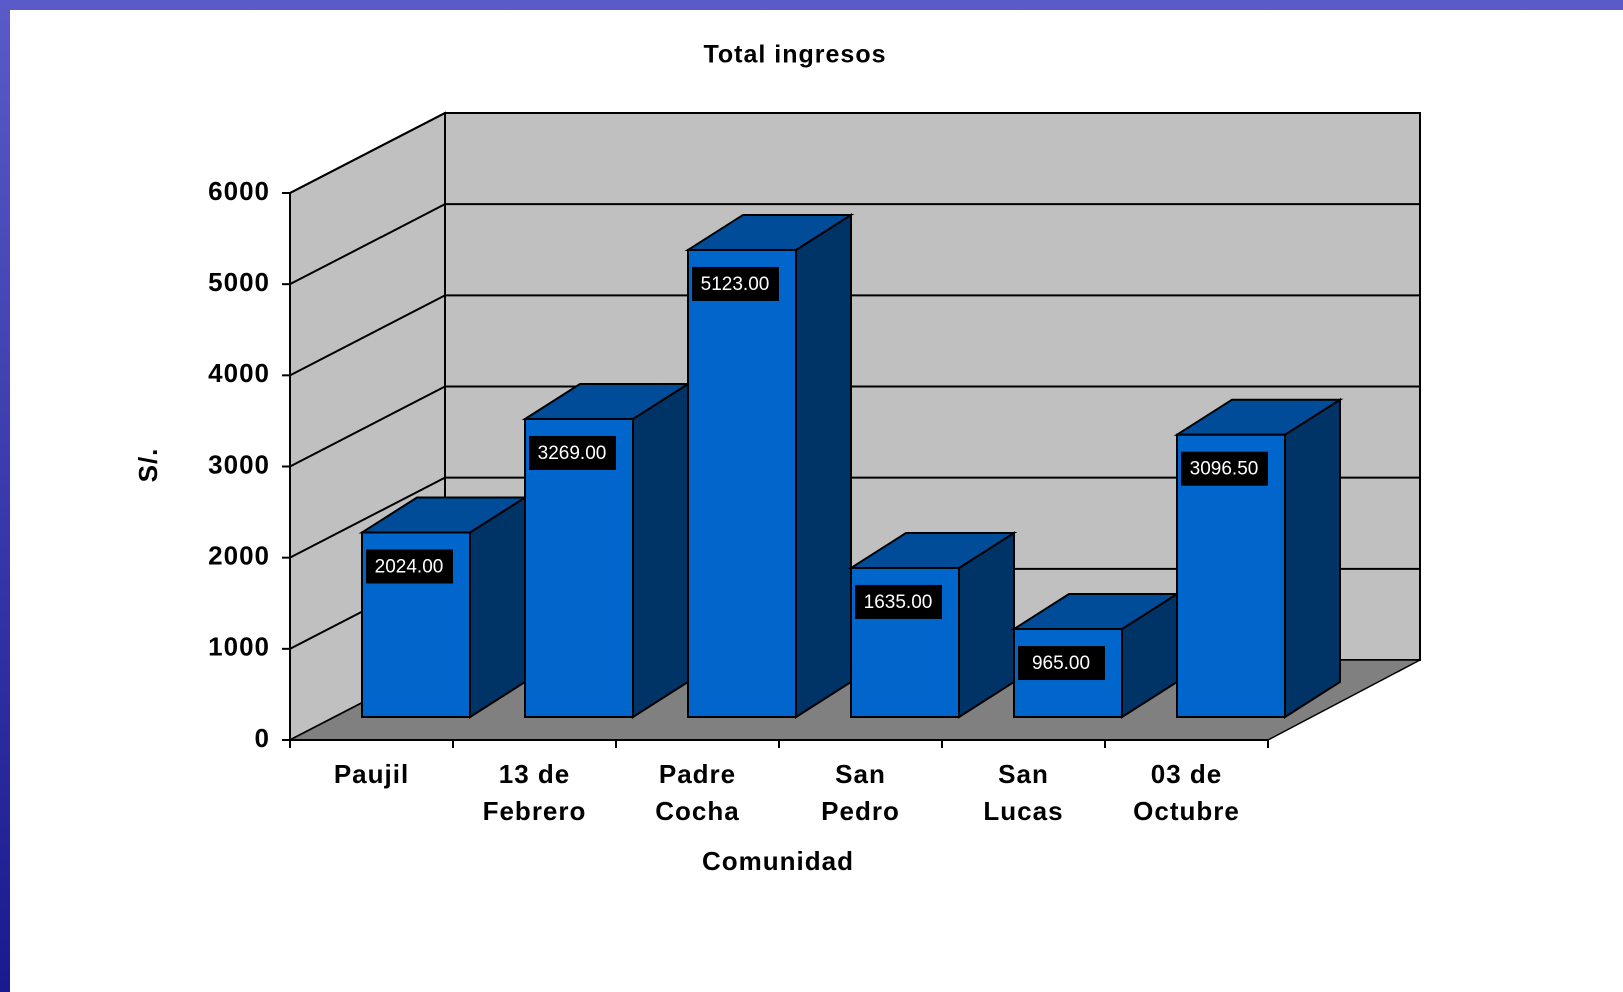  Describe the element at coordinates (697, 792) in the screenshot. I see `x-tick-label: Padre Cocha` at that location.